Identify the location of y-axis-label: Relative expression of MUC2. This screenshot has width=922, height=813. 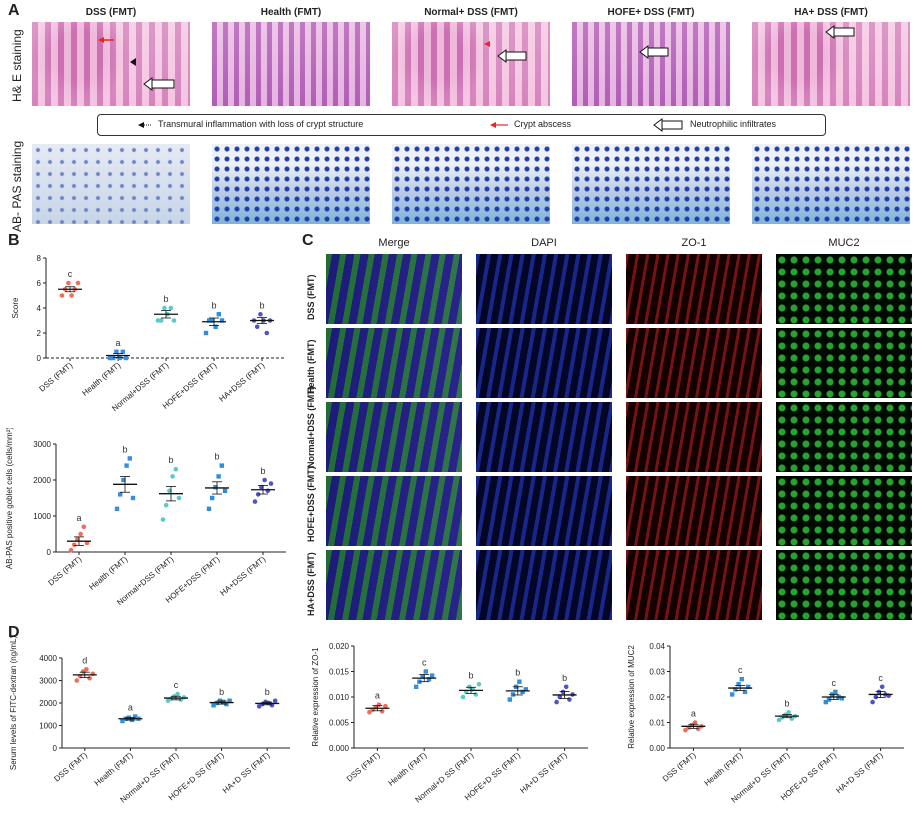
(631, 697).